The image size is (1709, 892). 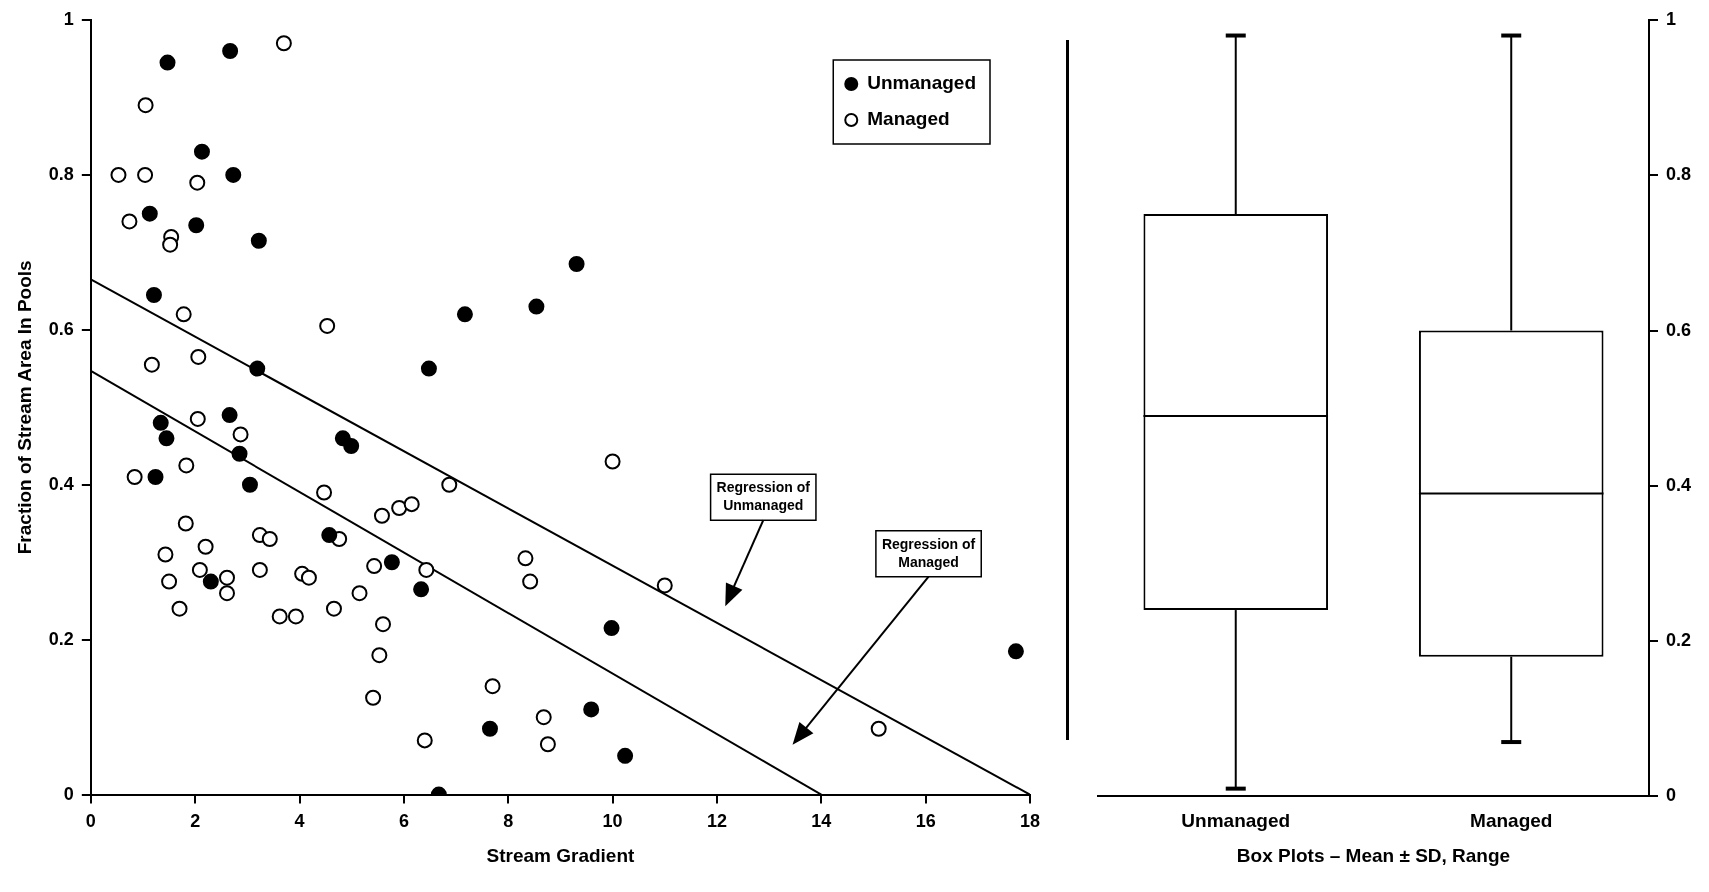 What do you see at coordinates (1030, 821) in the screenshot?
I see `x-tick-label: 18` at bounding box center [1030, 821].